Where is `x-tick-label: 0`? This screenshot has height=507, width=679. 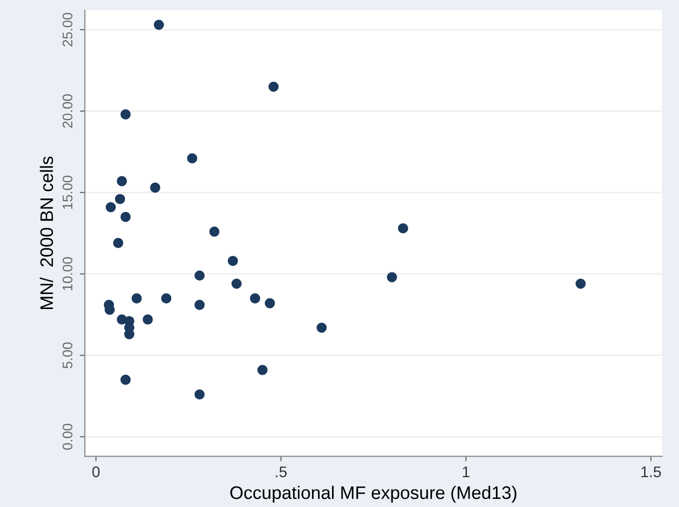
x-tick-label: 0 is located at coordinates (96, 472).